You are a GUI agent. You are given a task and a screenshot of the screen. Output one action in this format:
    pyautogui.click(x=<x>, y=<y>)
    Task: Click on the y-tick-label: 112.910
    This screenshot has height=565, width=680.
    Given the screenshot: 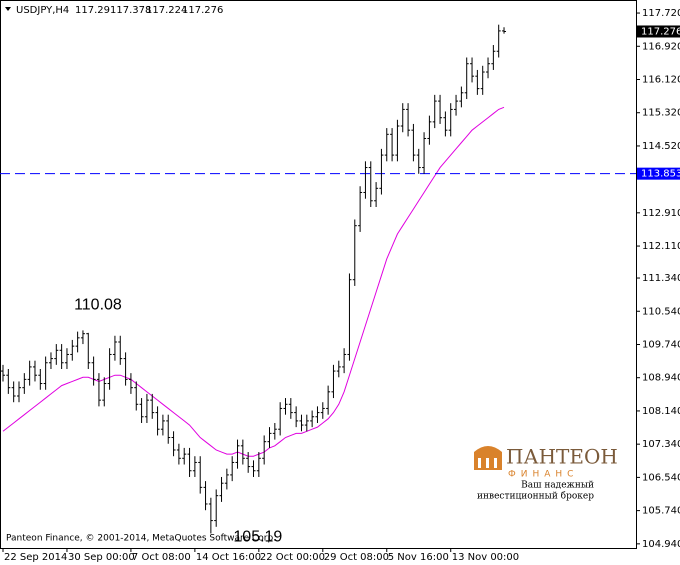 What is the action you would take?
    pyautogui.click(x=661, y=213)
    